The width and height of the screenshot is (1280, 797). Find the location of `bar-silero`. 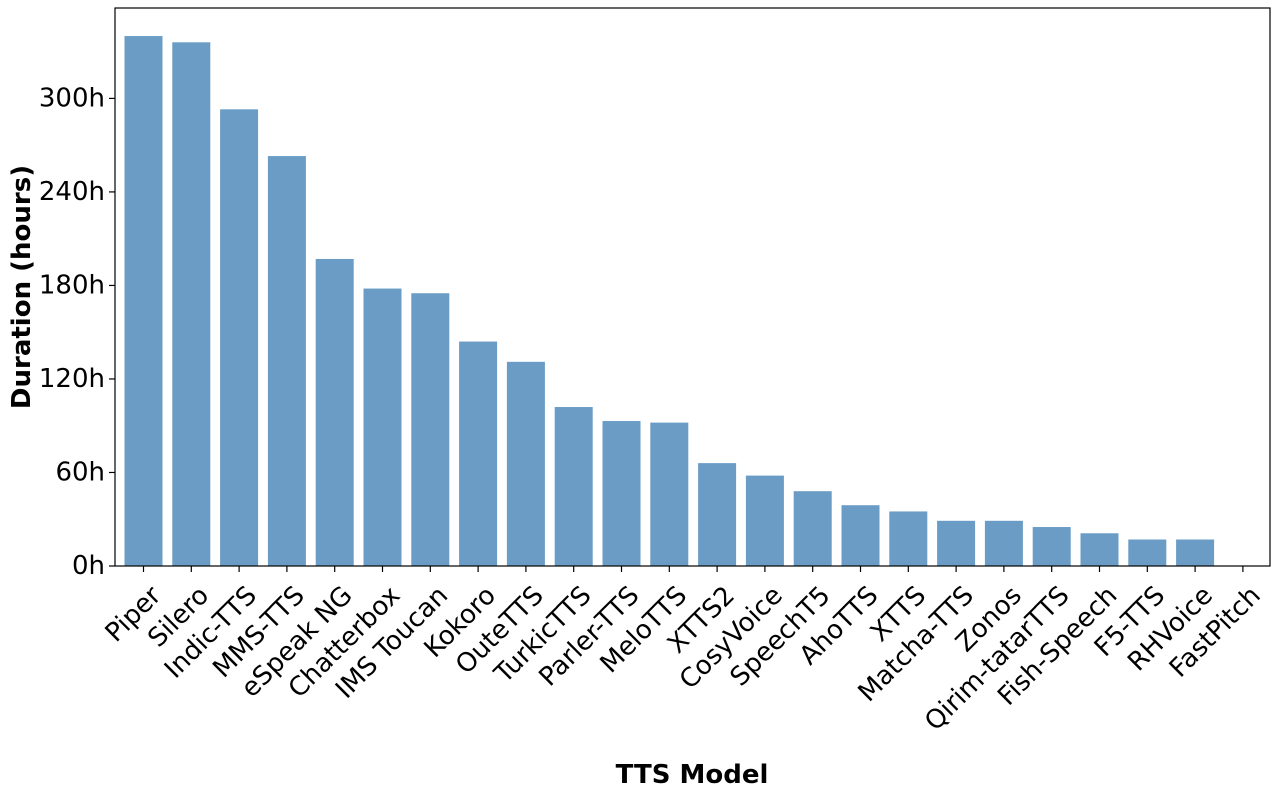

bar-silero is located at coordinates (191, 304).